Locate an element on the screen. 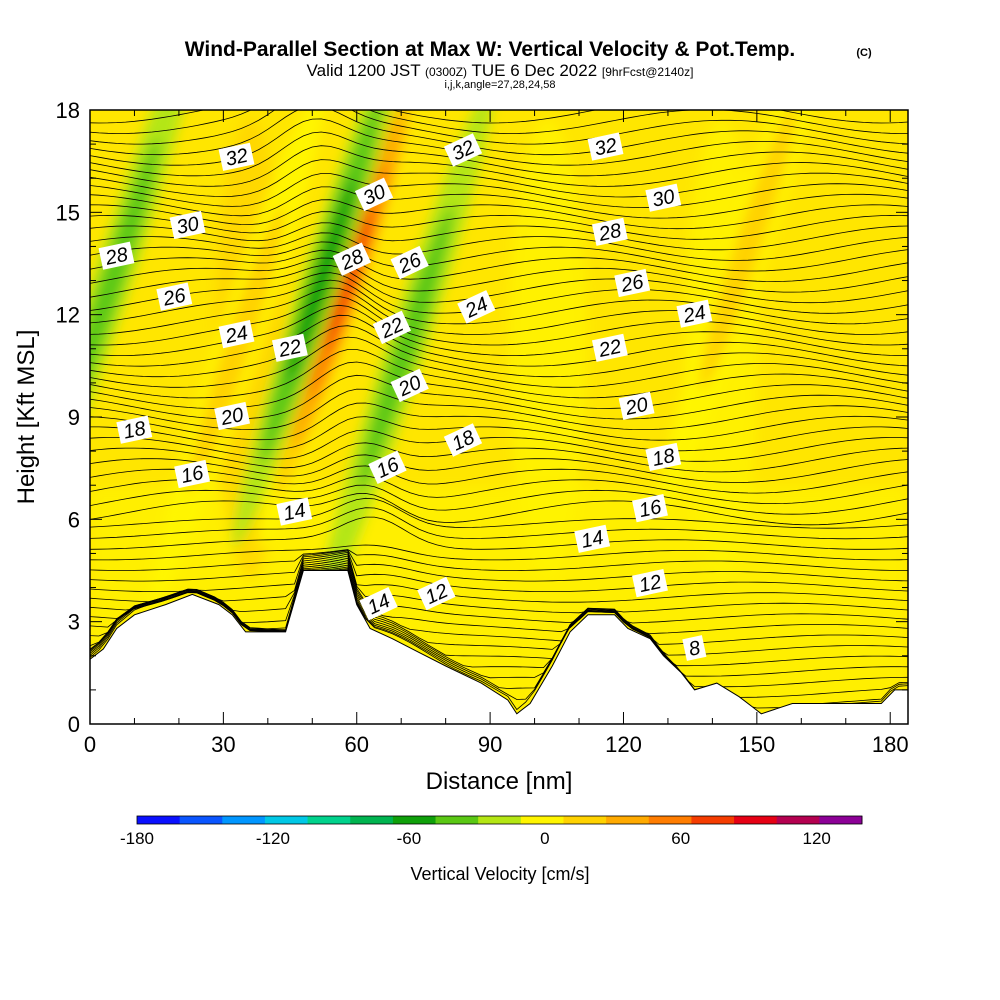 This screenshot has width=1000, height=1000. x-tick-label: 60 is located at coordinates (356, 744).